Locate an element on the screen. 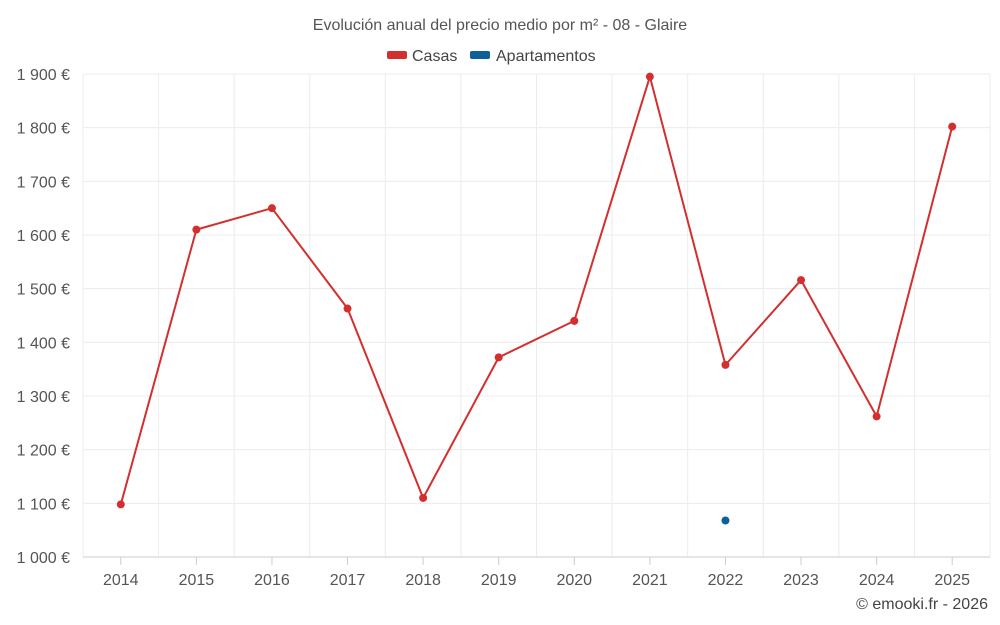 This screenshot has width=1000, height=625. data-point-casas-2021 is located at coordinates (649, 76).